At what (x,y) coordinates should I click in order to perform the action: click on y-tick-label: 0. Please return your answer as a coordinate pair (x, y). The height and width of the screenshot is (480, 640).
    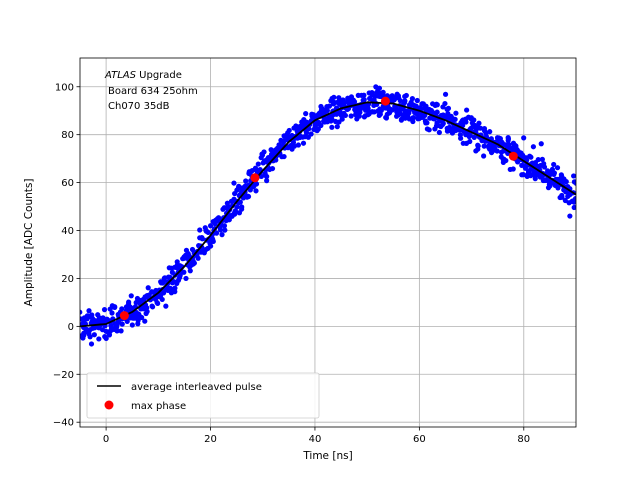
    Looking at the image, I should click on (71, 327).